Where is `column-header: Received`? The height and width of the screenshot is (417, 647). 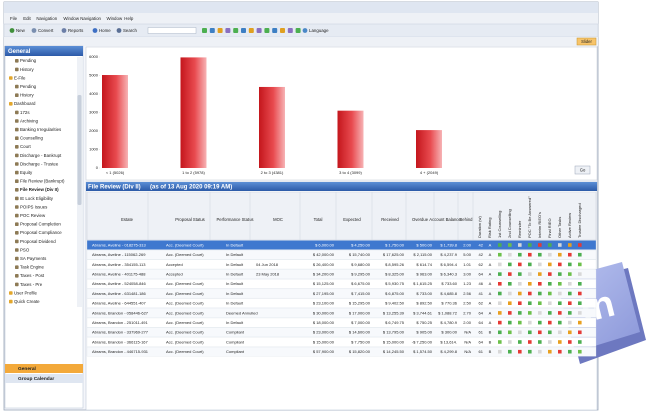
column-header: Received is located at coordinates (390, 219).